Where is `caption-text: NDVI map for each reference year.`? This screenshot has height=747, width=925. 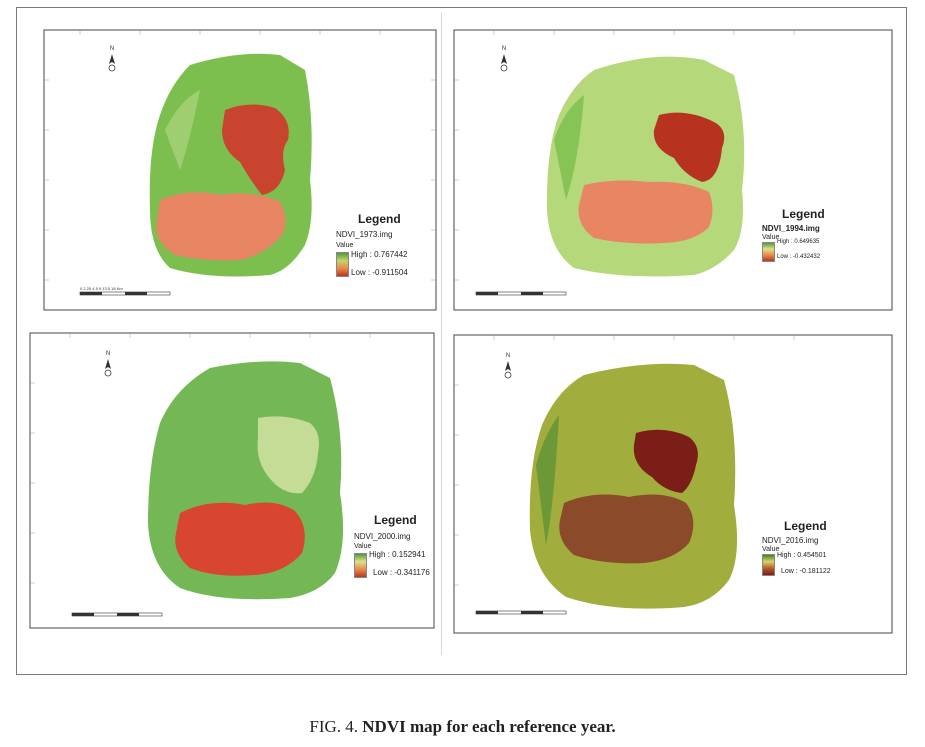
caption-text: NDVI map for each reference year. is located at coordinates (489, 726).